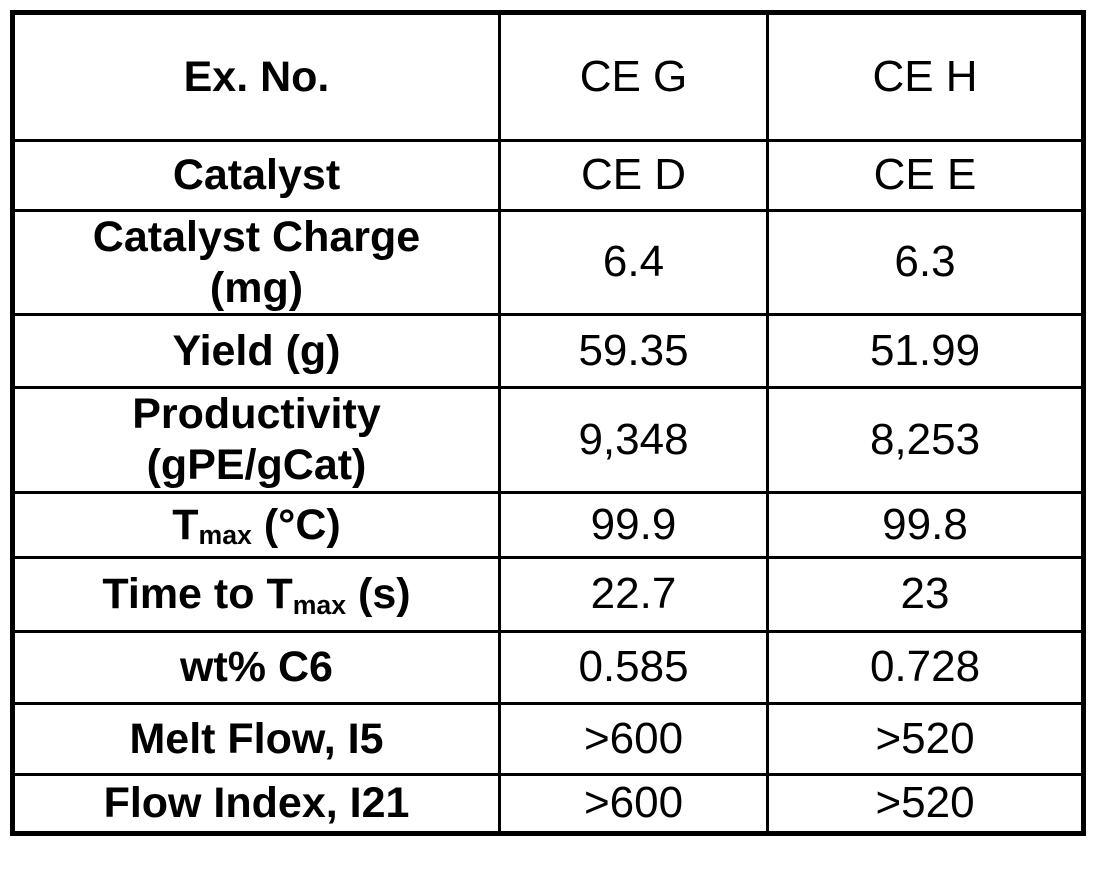  I want to click on label-text: Time to T, so click(197, 594).